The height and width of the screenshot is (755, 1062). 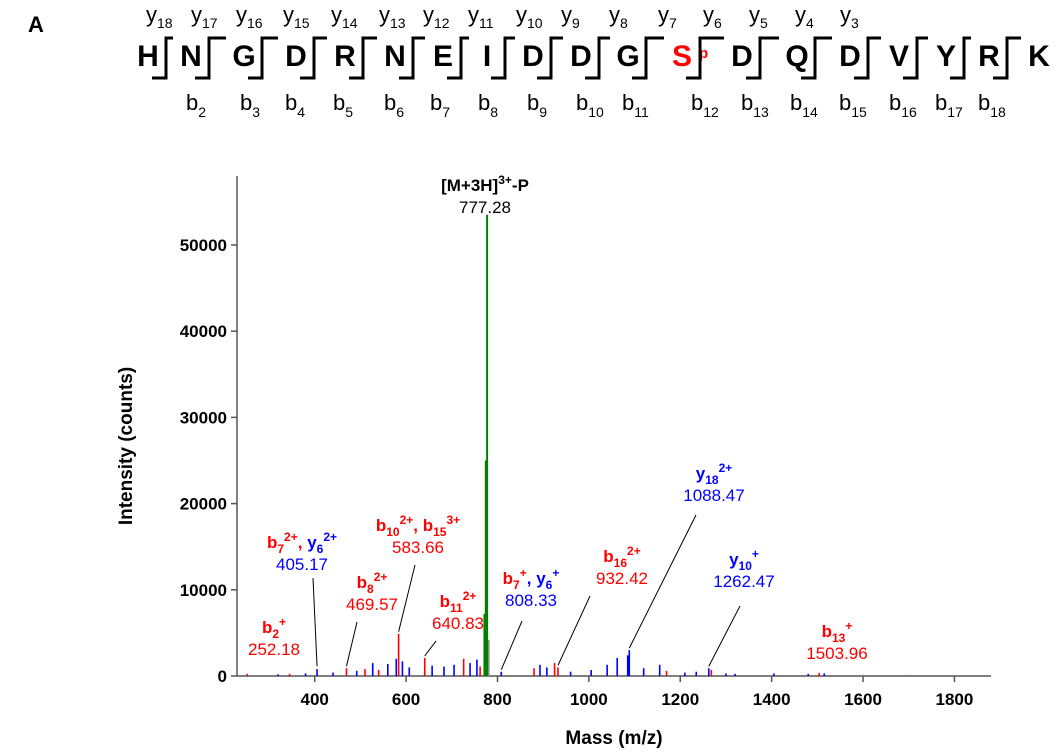 I want to click on b-ion-label: b13, so click(x=755, y=105).